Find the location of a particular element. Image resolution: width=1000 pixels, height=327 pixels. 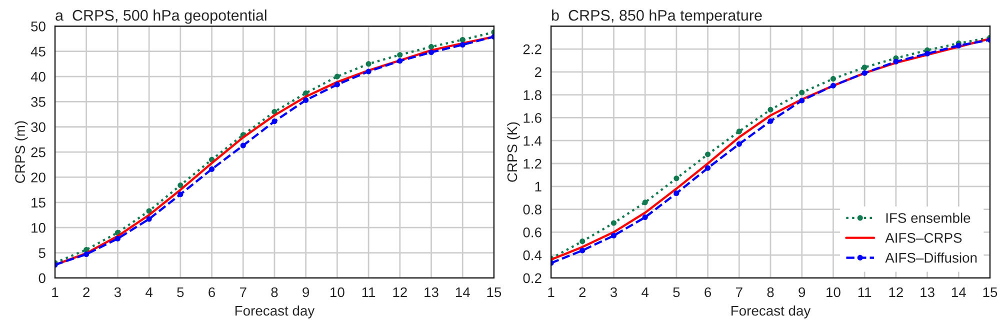

y-tick-label: 2 is located at coordinates (538, 72).